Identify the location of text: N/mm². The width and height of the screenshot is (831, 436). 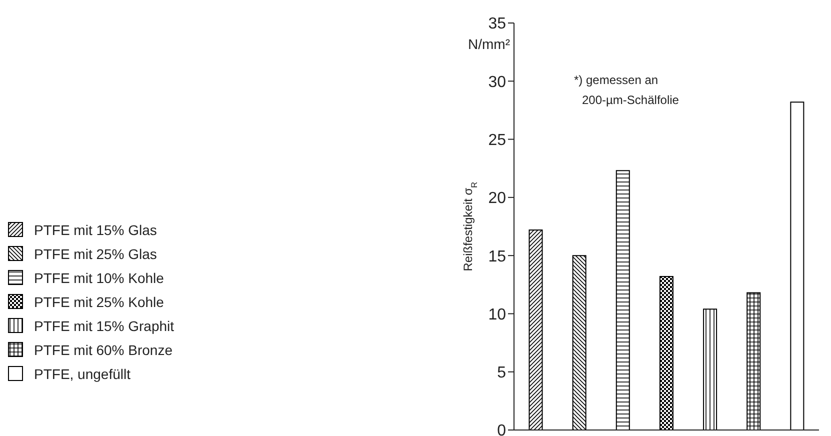
(489, 44).